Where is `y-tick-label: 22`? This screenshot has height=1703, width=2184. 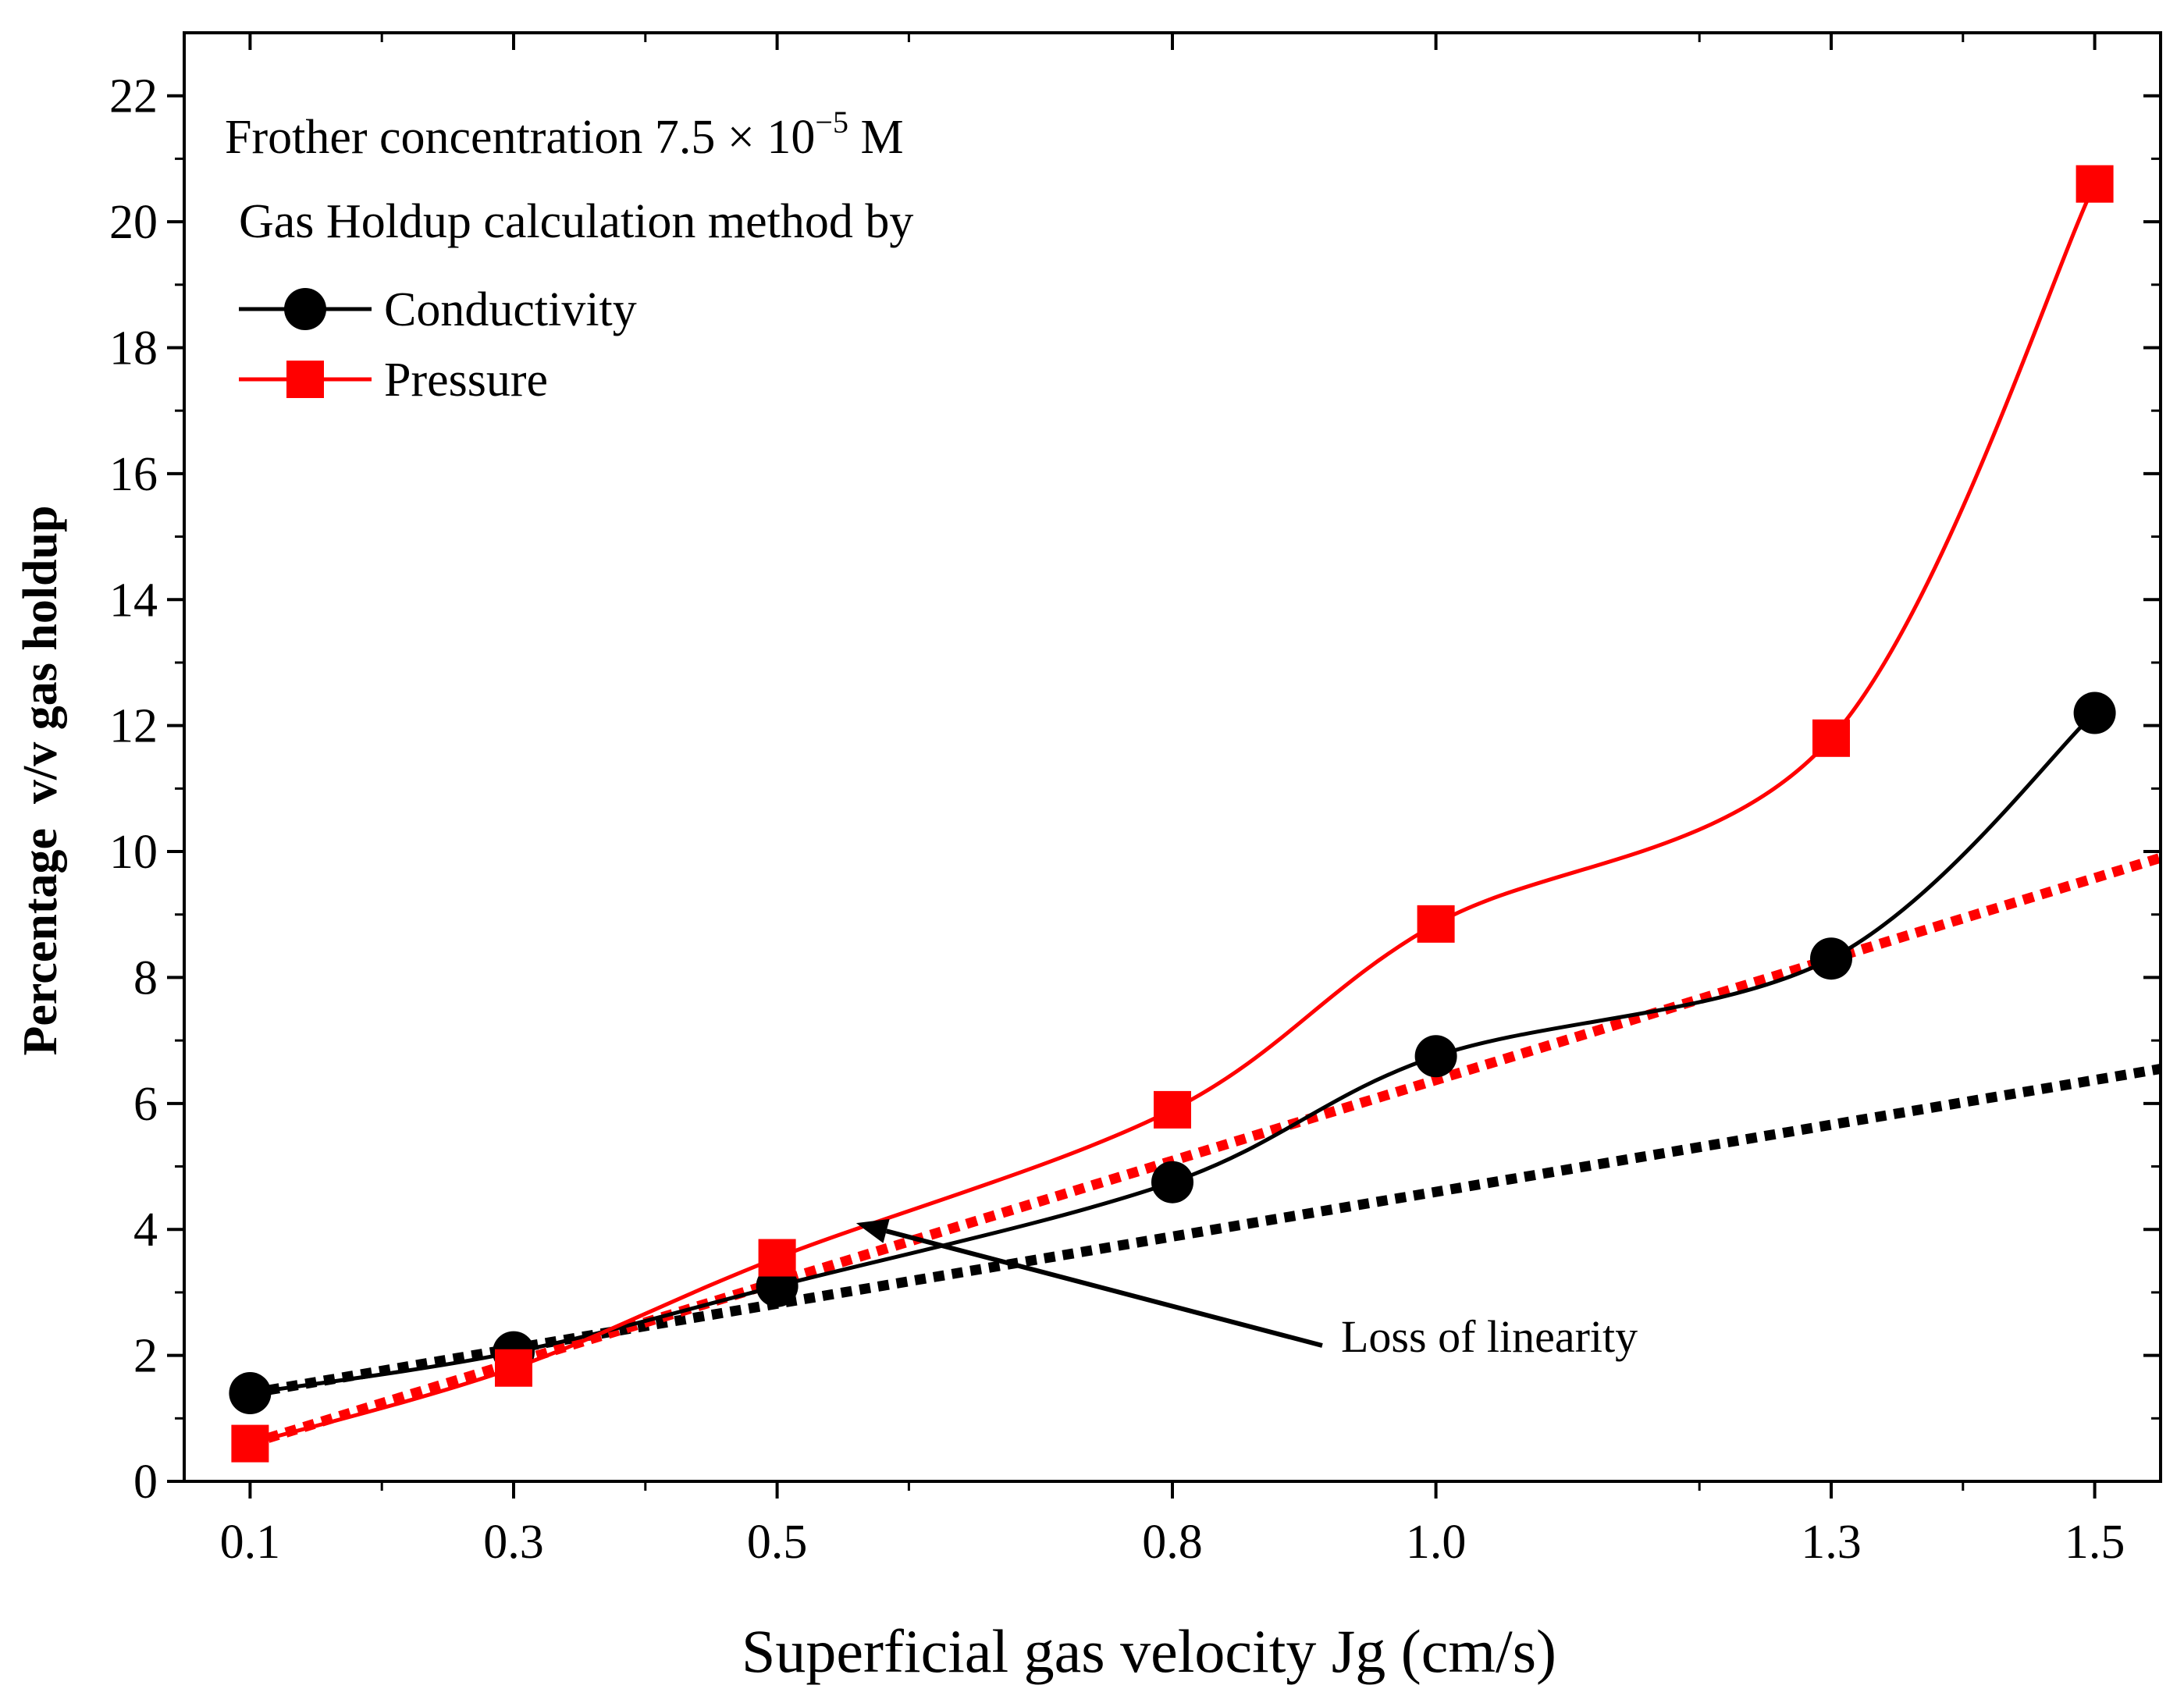 y-tick-label: 22 is located at coordinates (133, 96).